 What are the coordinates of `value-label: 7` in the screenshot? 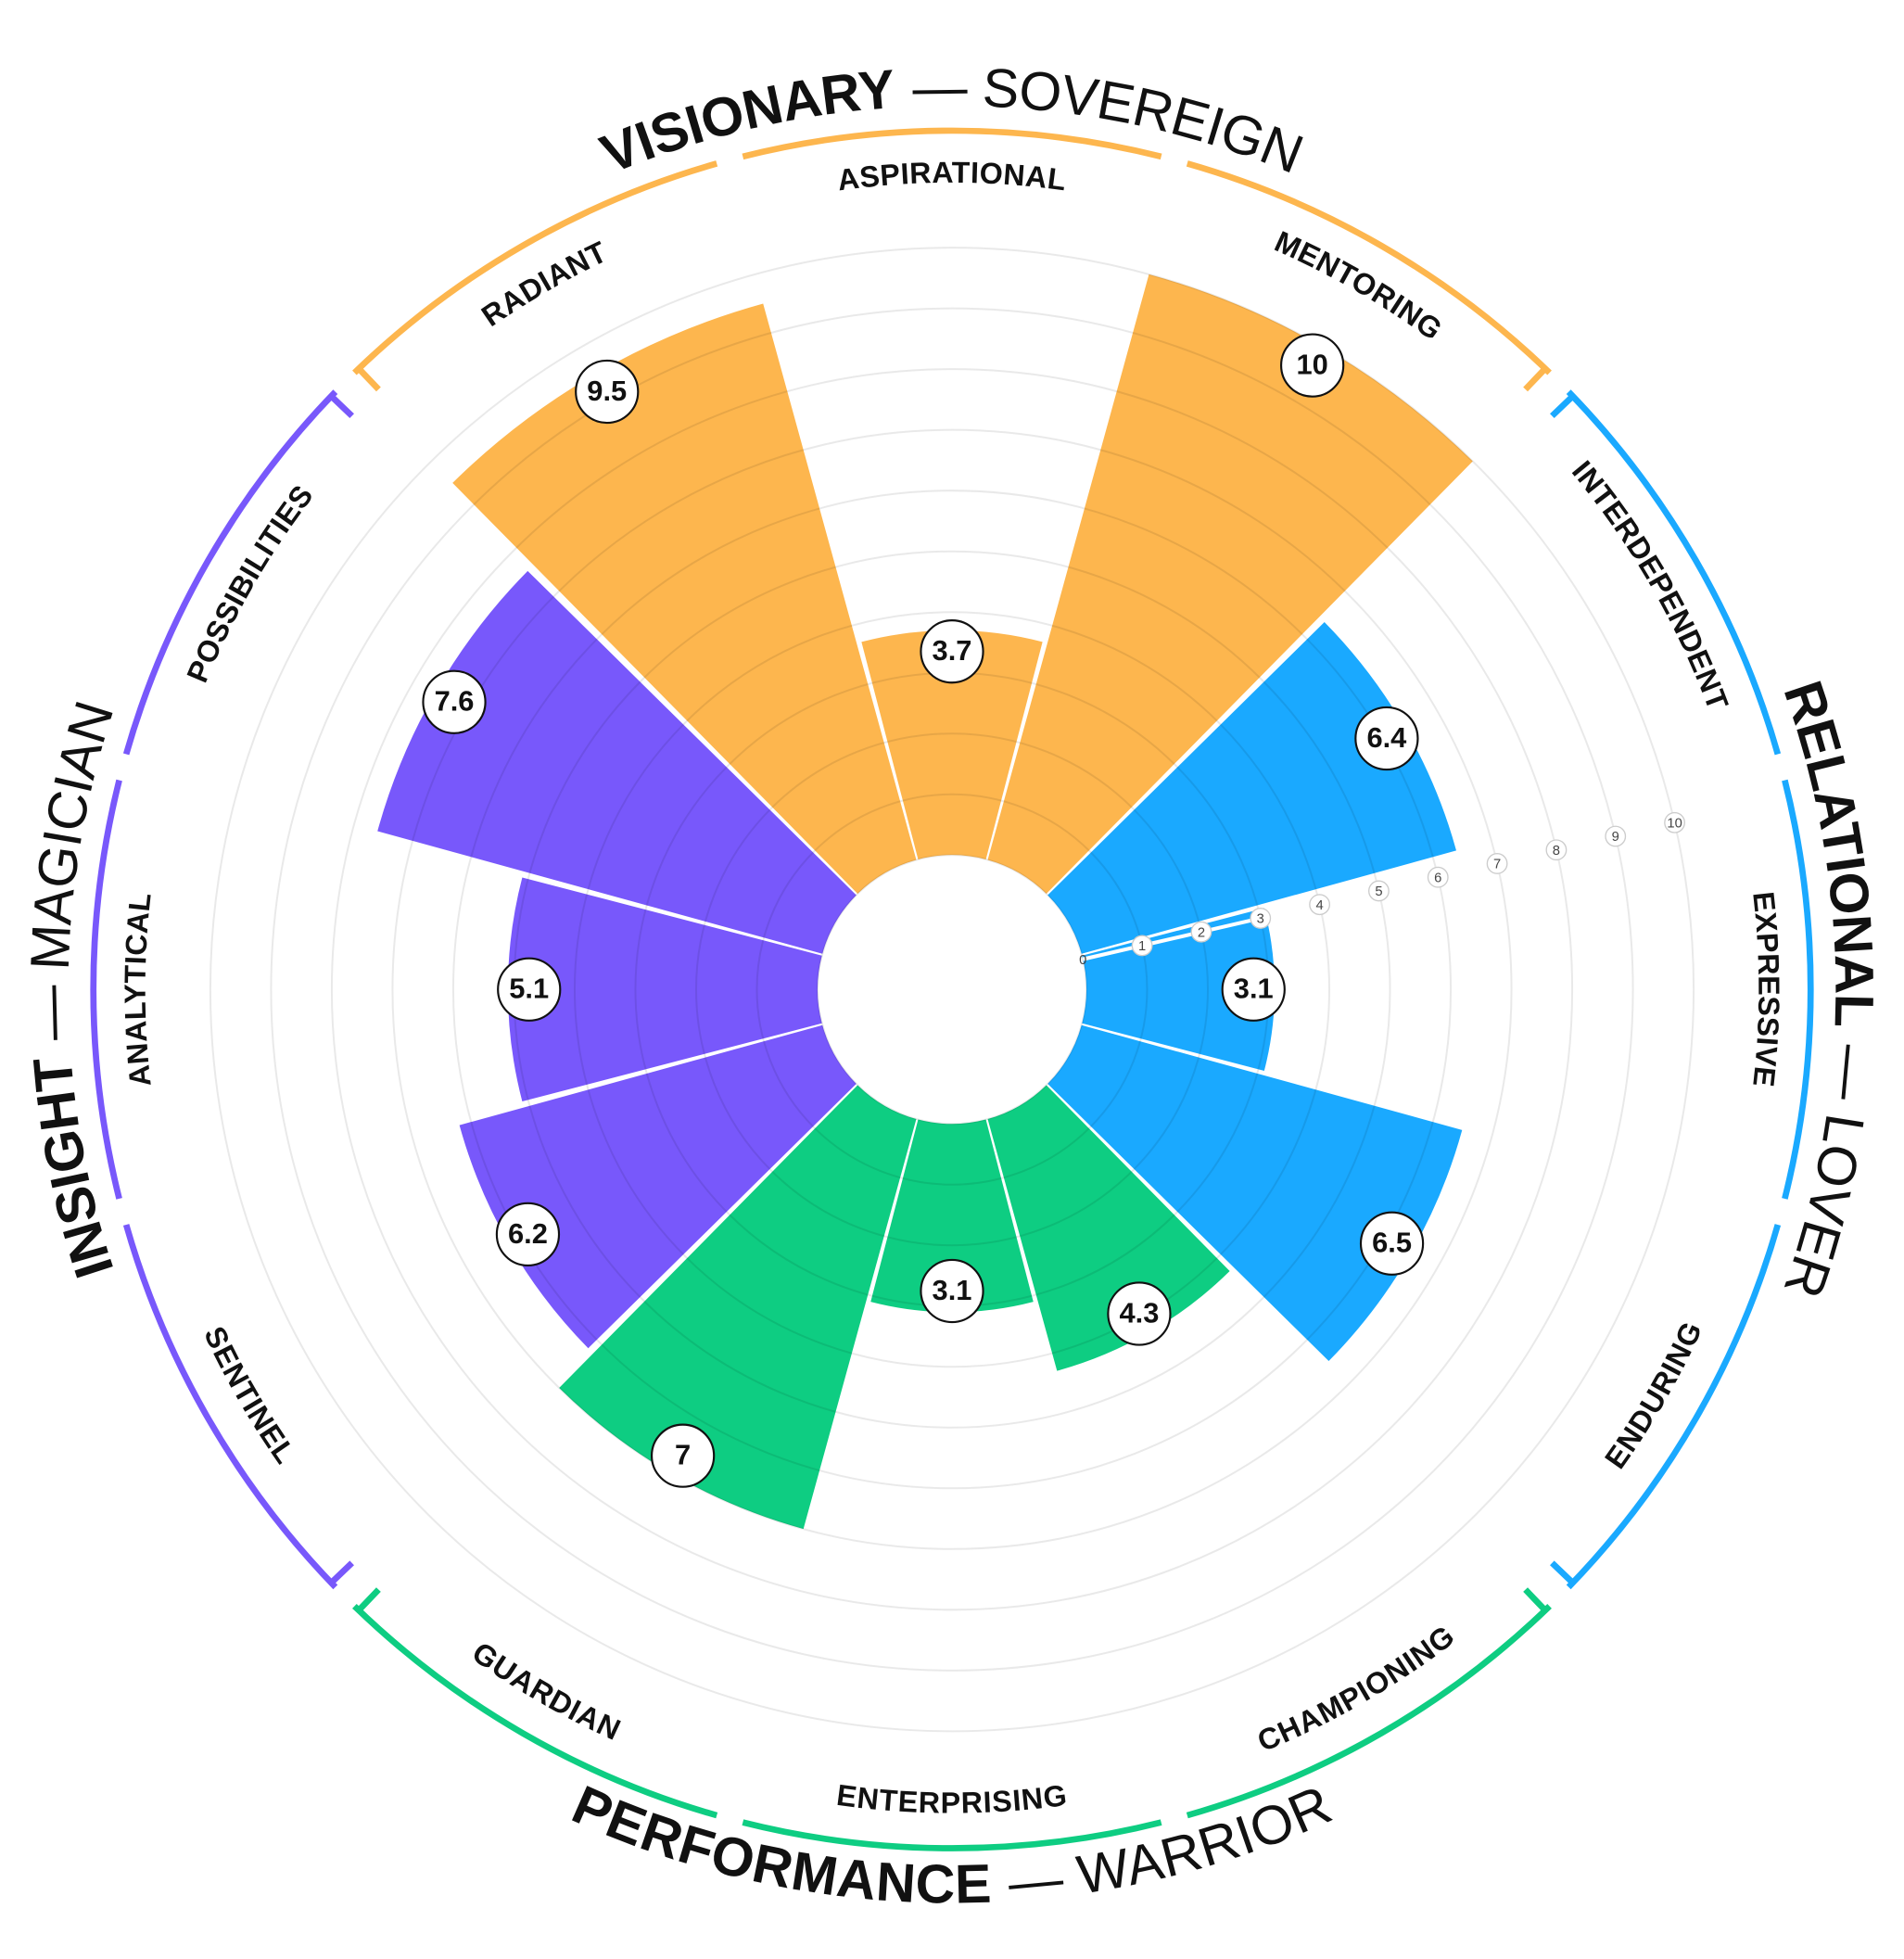 It's located at (683, 1455).